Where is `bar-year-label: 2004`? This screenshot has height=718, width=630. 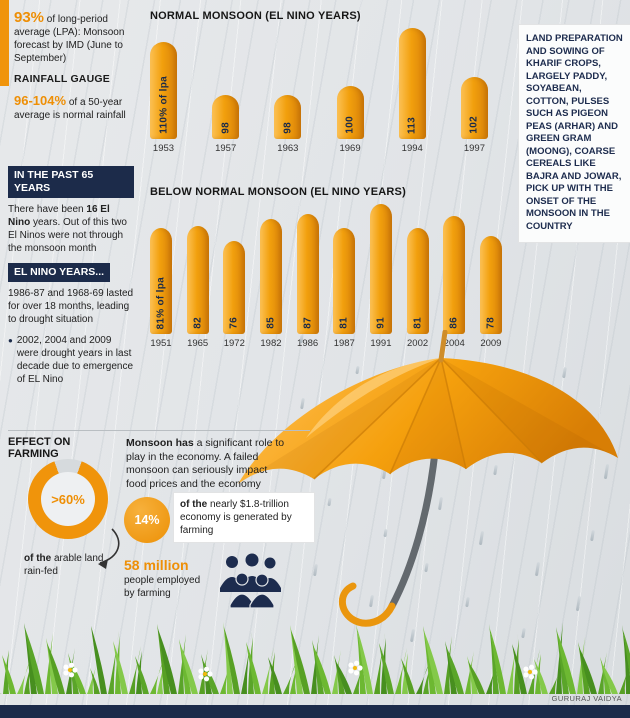 bar-year-label: 2004 is located at coordinates (454, 343).